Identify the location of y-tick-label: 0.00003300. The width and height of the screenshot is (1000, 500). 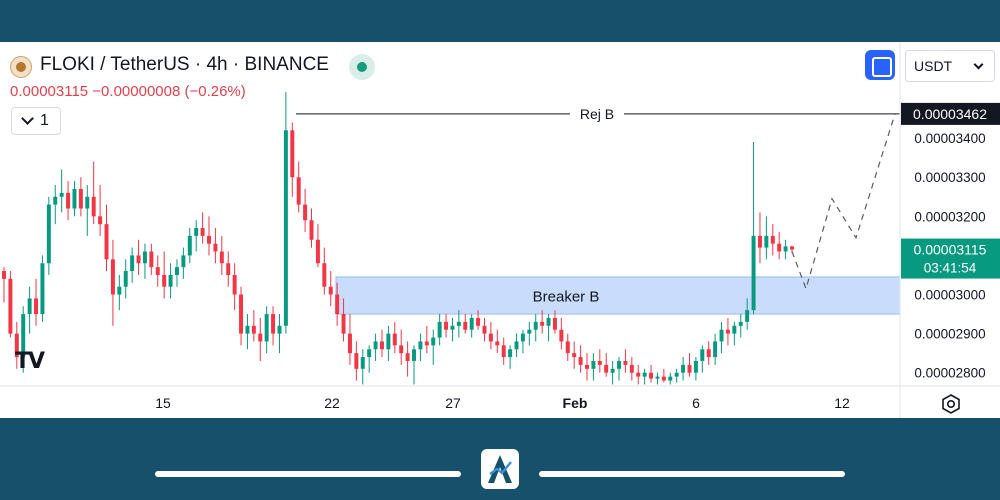
(949, 177).